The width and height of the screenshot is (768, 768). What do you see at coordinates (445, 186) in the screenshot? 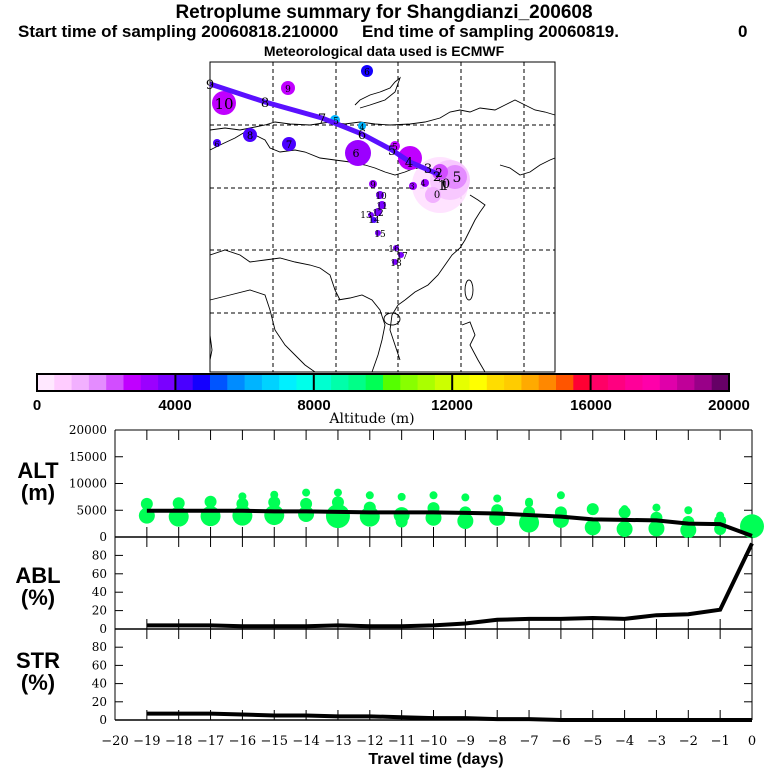
I see `cluster-label: 1` at bounding box center [445, 186].